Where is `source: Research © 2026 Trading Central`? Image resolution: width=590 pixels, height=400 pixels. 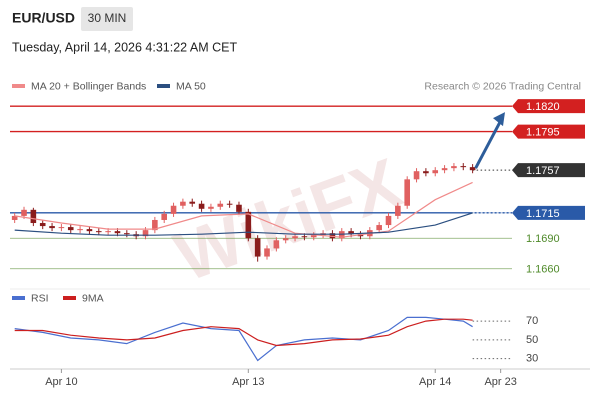 source: Research © 2026 Trading Central is located at coordinates (502, 86).